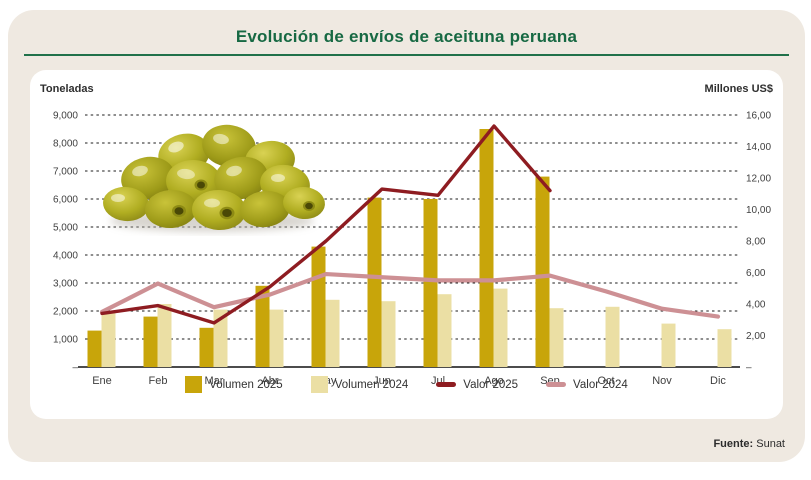  Describe the element at coordinates (276, 338) in the screenshot. I see `bar-volumen-2024-abr` at that location.